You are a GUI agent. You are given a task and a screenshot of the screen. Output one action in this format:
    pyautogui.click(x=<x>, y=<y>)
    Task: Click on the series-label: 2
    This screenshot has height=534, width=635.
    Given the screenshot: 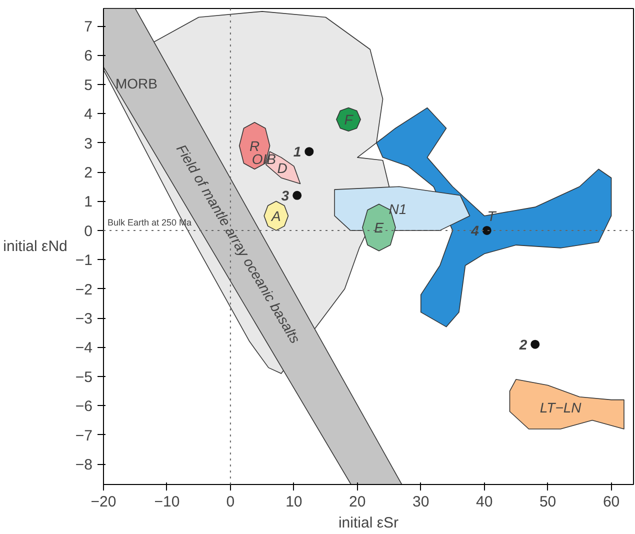 What is the action you would take?
    pyautogui.click(x=523, y=344)
    